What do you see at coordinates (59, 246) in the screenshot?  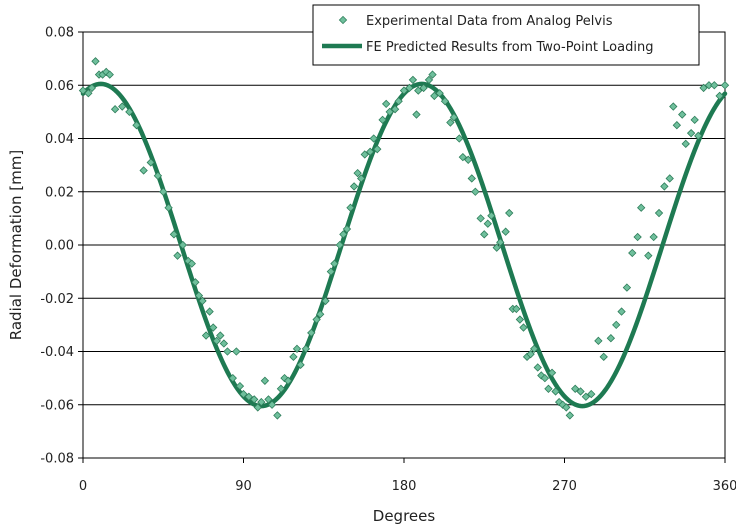 I see `y-tick-label: 0.00` at bounding box center [59, 246].